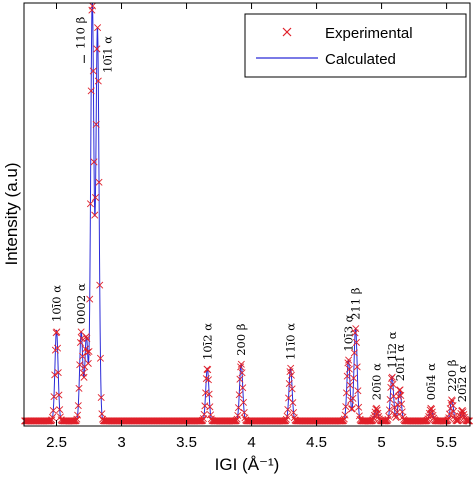 Image resolution: width=474 pixels, height=483 pixels. I want to click on legend-calculated-label: Calculated, so click(360, 59).